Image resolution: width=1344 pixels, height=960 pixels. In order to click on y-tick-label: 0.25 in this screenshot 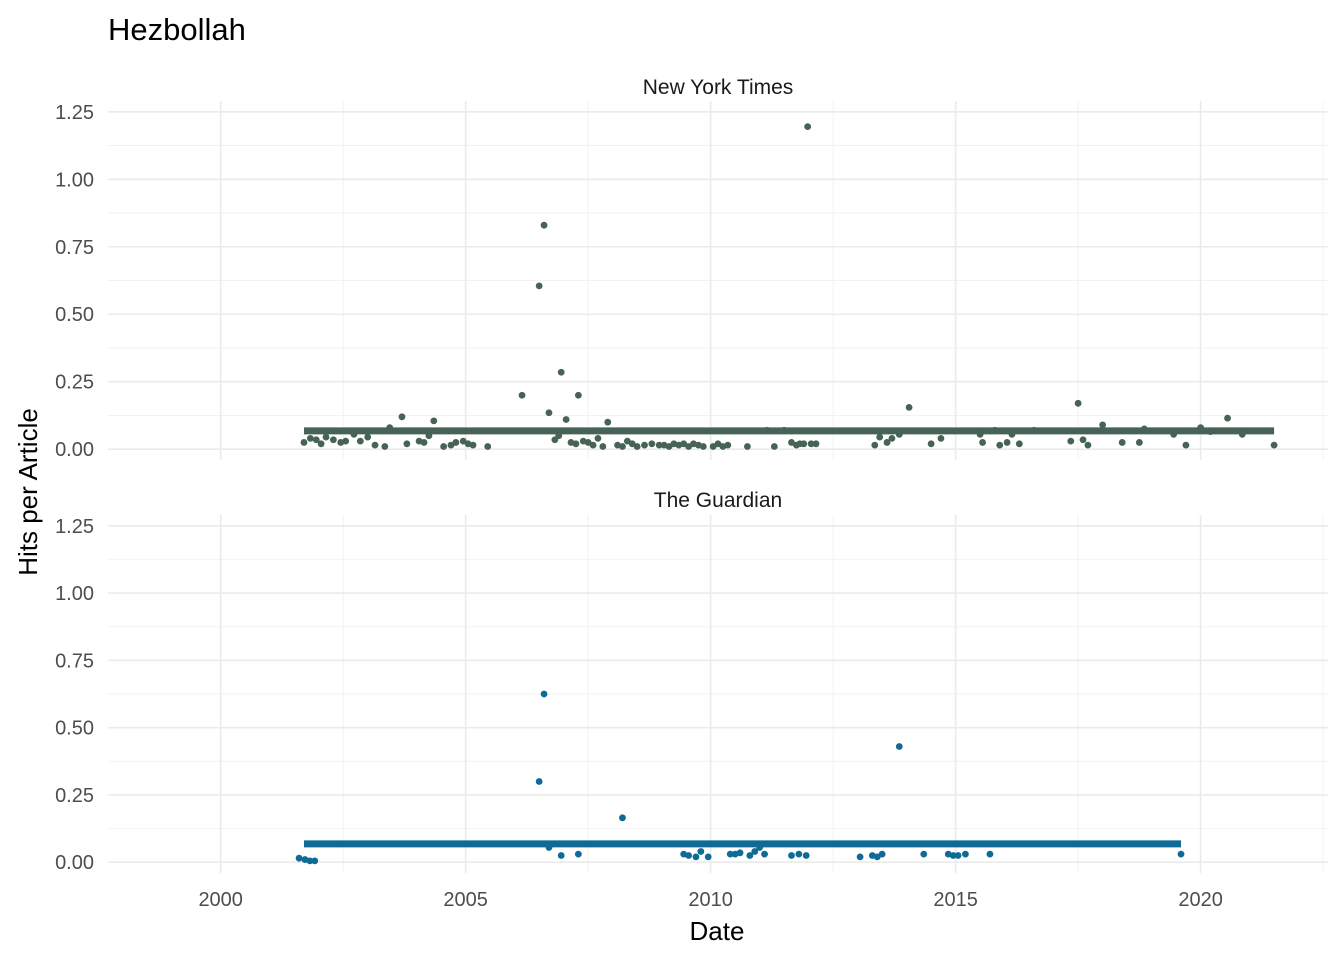, I will do `click(74, 383)`.